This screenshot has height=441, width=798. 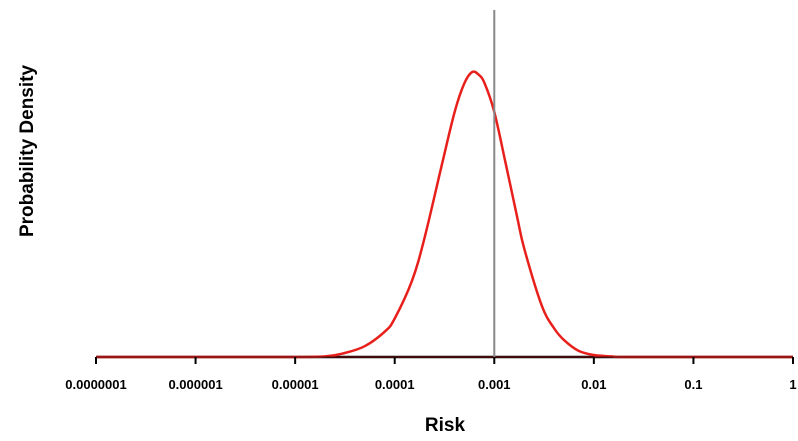 What do you see at coordinates (27, 151) in the screenshot?
I see `y-axis-title: Probability Density` at bounding box center [27, 151].